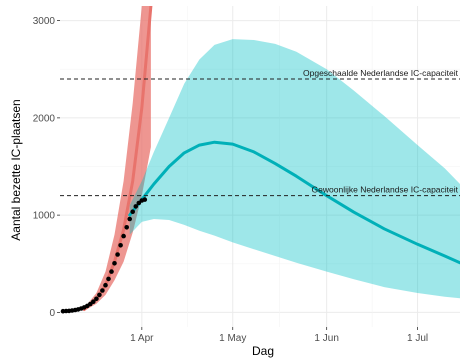 This screenshot has height=361, width=468. I want to click on reference-line-label: Opgeschaalde Nederlandse IC-capaciteit, so click(381, 73).